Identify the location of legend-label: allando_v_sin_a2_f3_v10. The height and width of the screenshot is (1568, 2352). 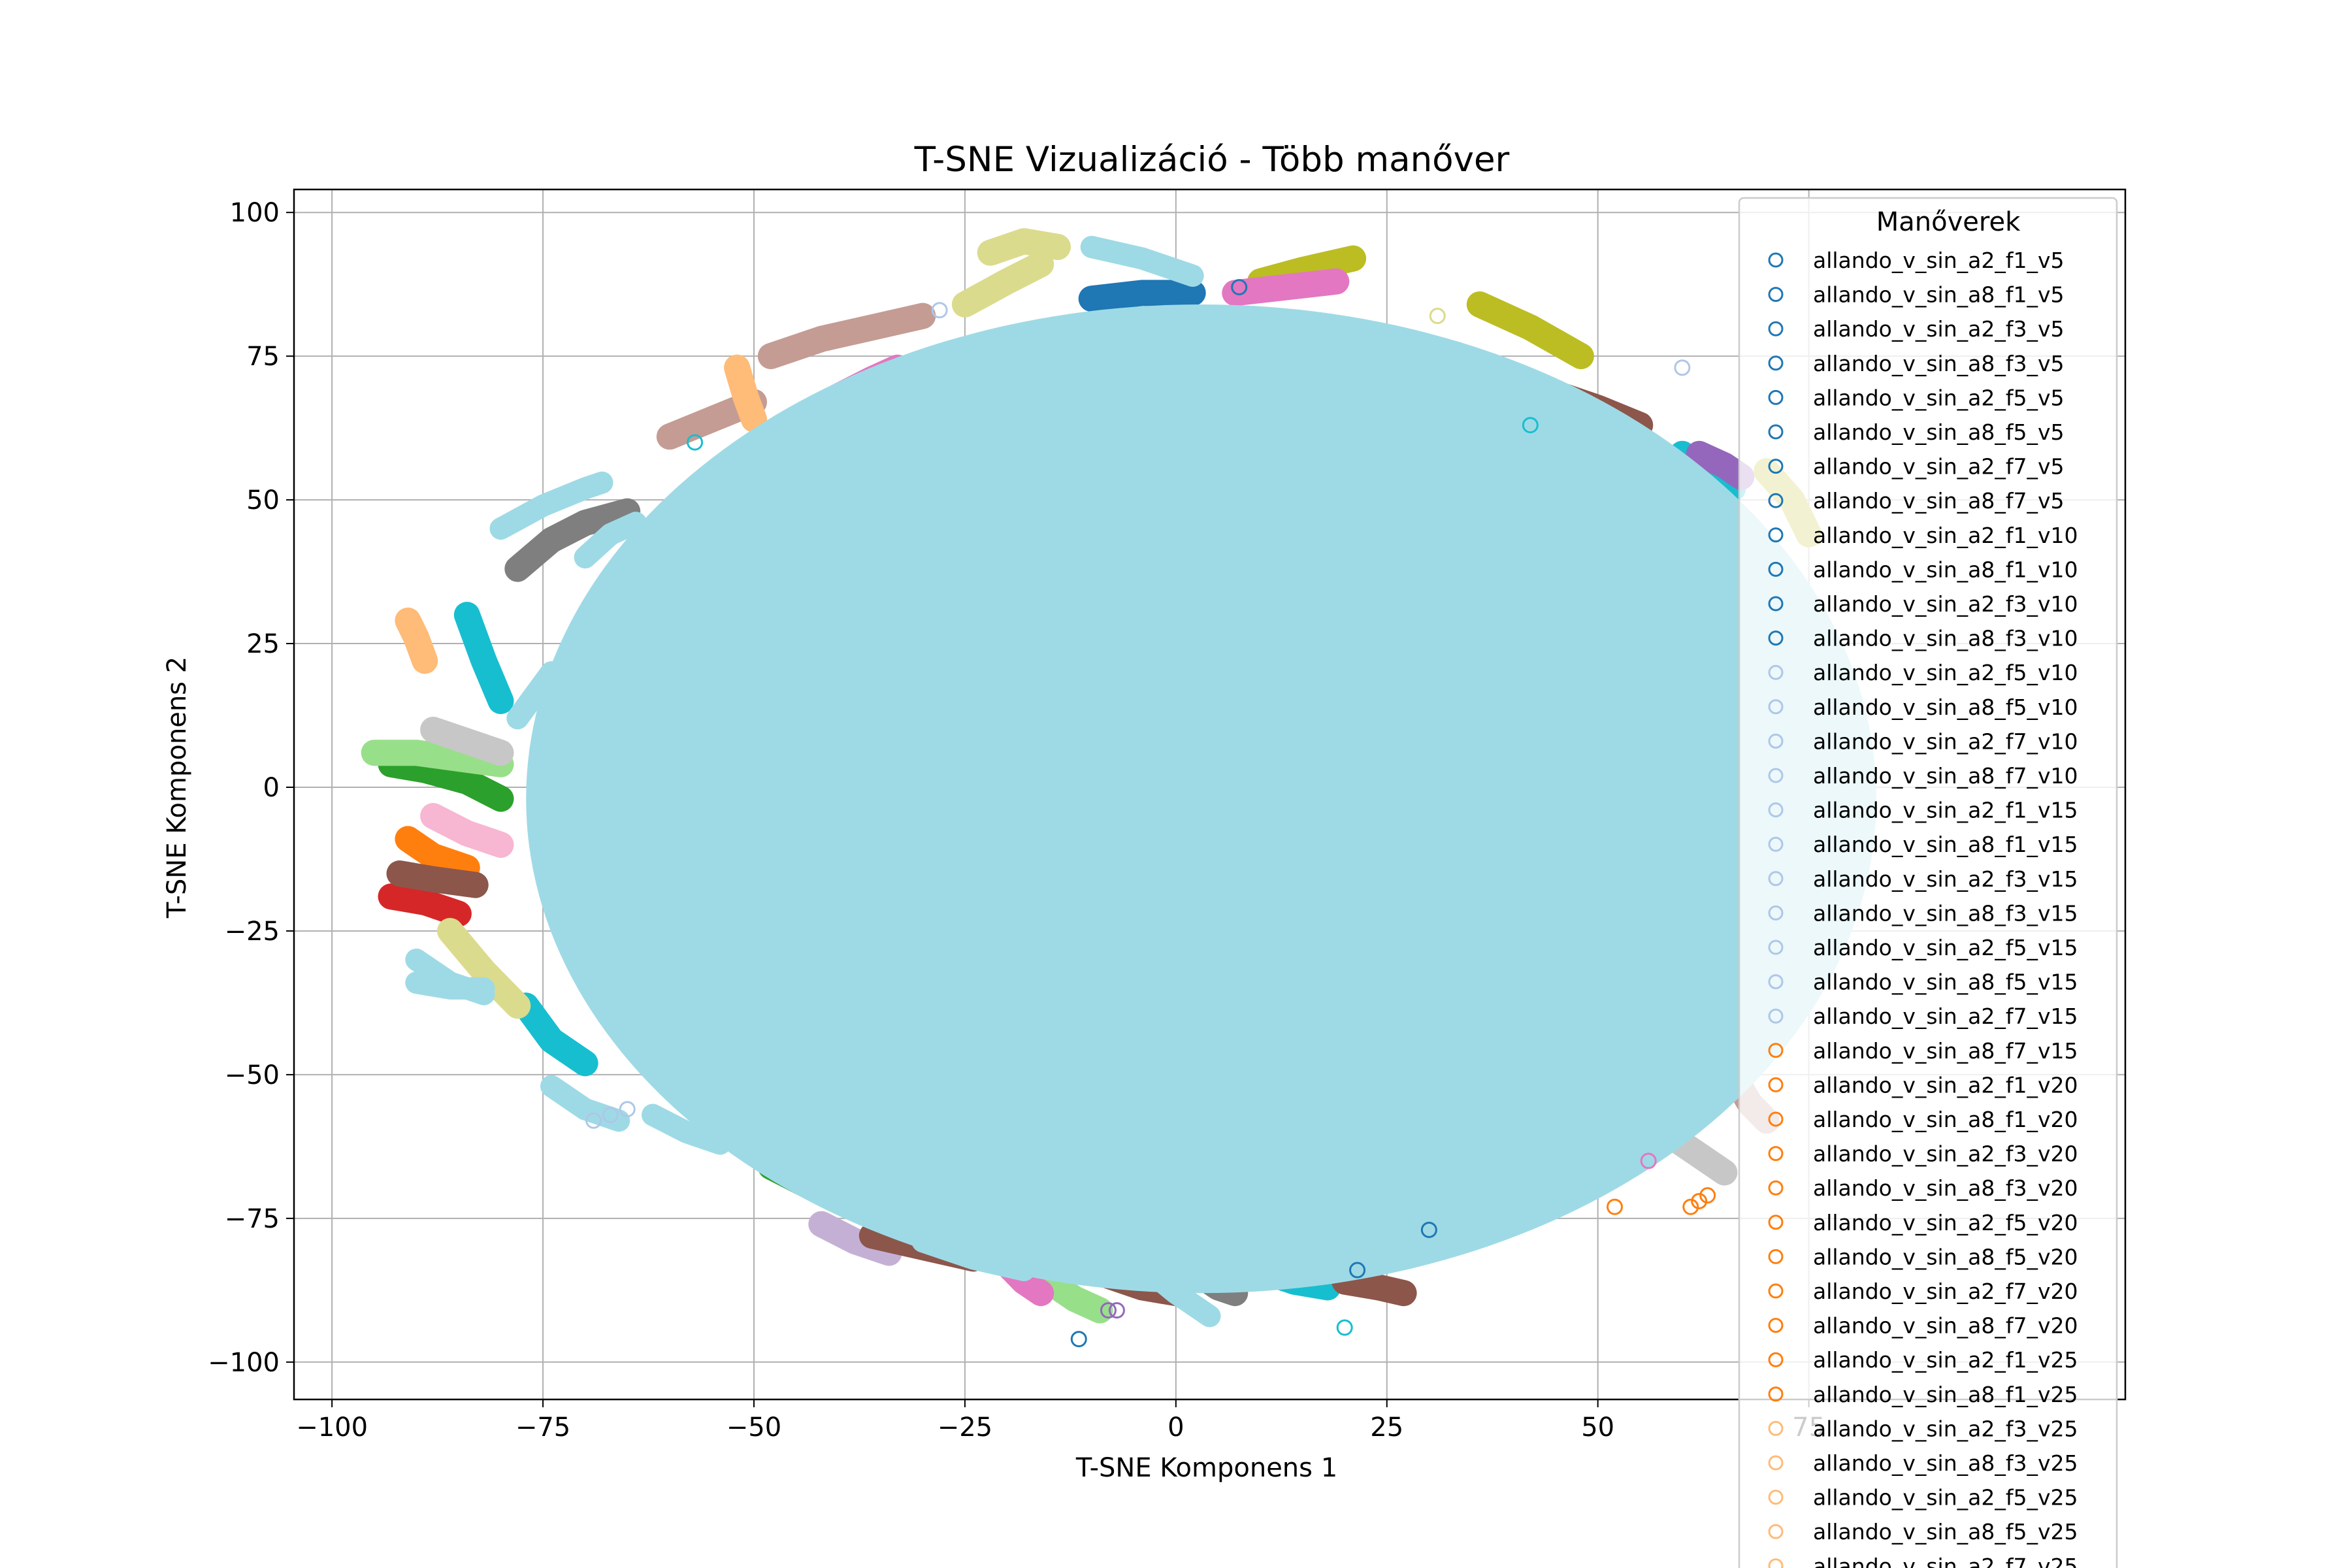
(1945, 604).